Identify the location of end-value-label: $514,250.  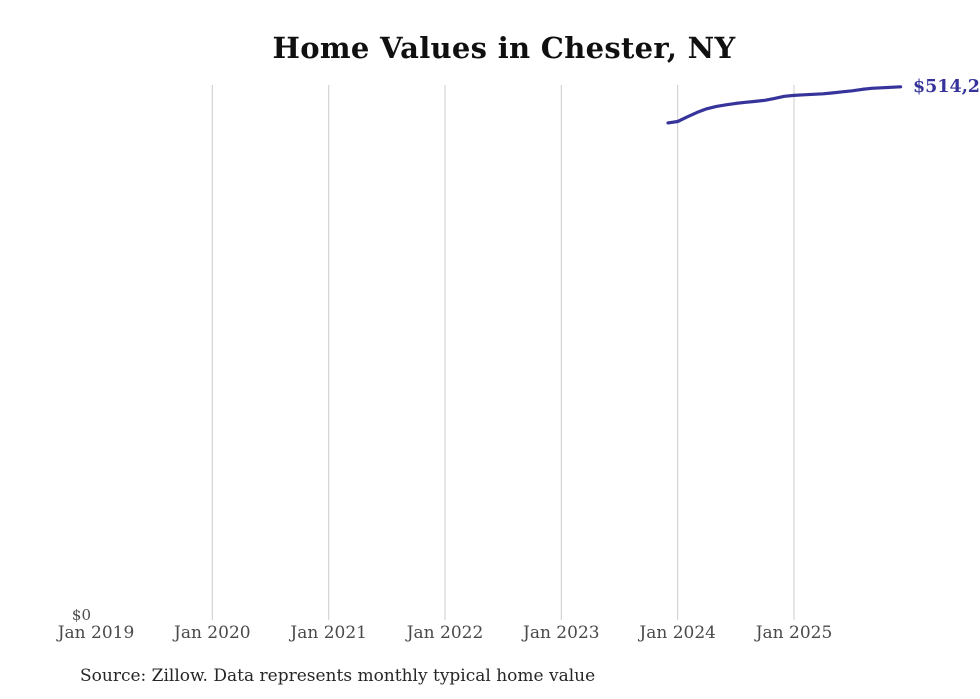
(946, 87).